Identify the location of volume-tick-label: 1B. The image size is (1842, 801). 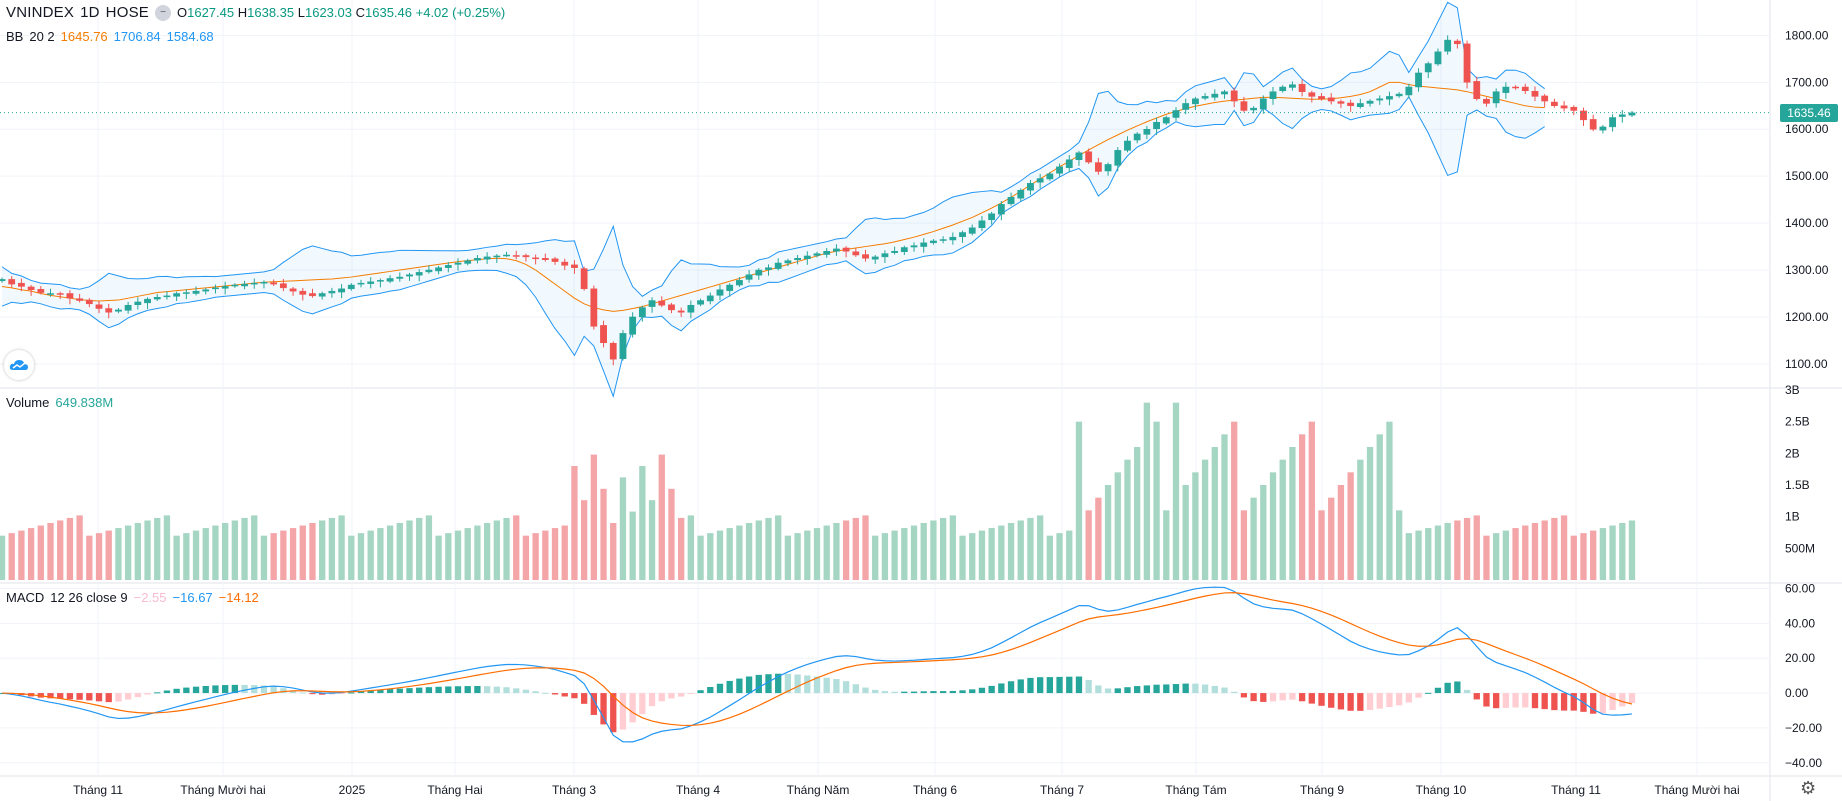
(1792, 517).